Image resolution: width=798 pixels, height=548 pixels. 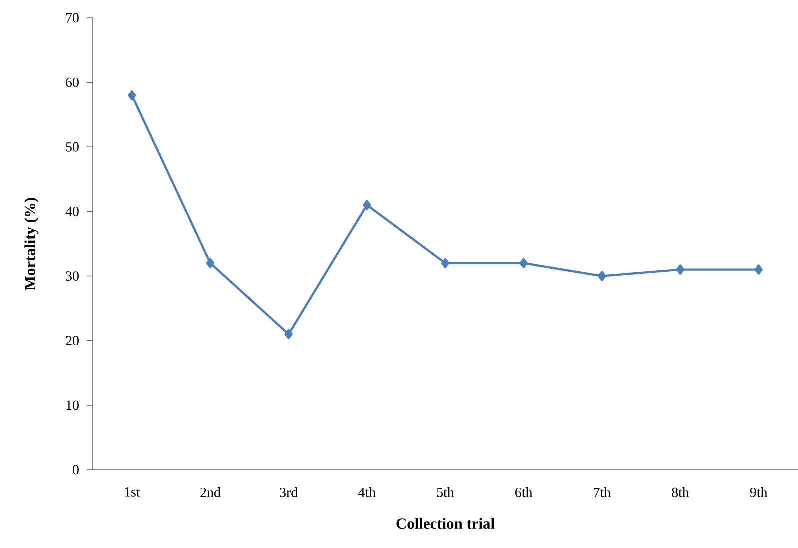 I want to click on y-axis-title: Mortality (%), so click(x=31, y=244).